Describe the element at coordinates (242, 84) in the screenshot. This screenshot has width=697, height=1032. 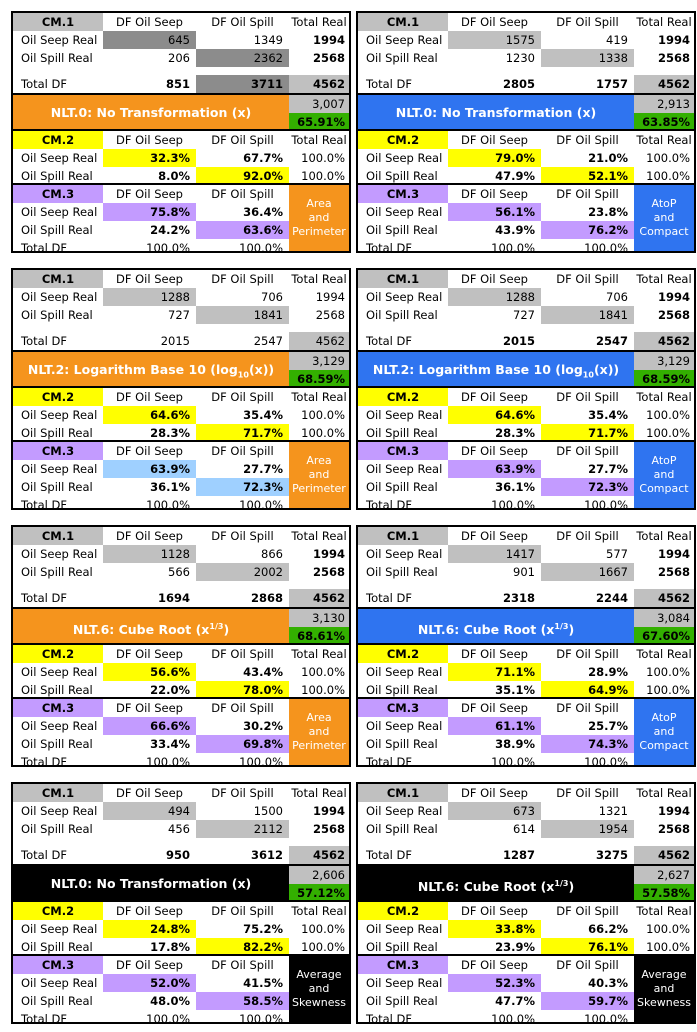
I see `cm1-cell: 3711` at that location.